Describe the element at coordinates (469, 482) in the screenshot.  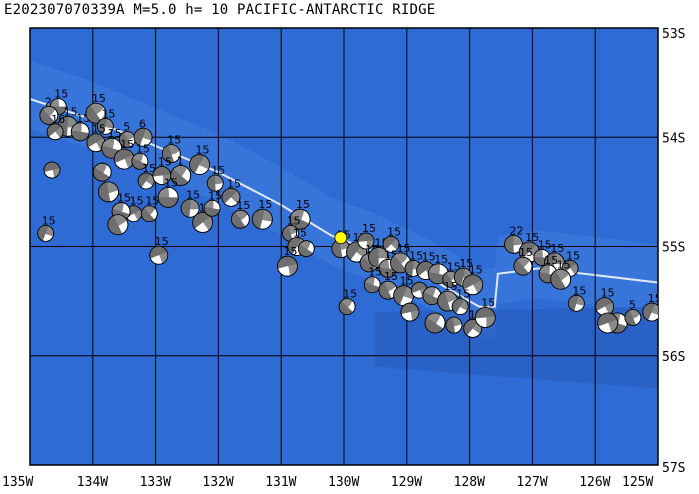
I see `longitude-tick-label: 128W` at that location.